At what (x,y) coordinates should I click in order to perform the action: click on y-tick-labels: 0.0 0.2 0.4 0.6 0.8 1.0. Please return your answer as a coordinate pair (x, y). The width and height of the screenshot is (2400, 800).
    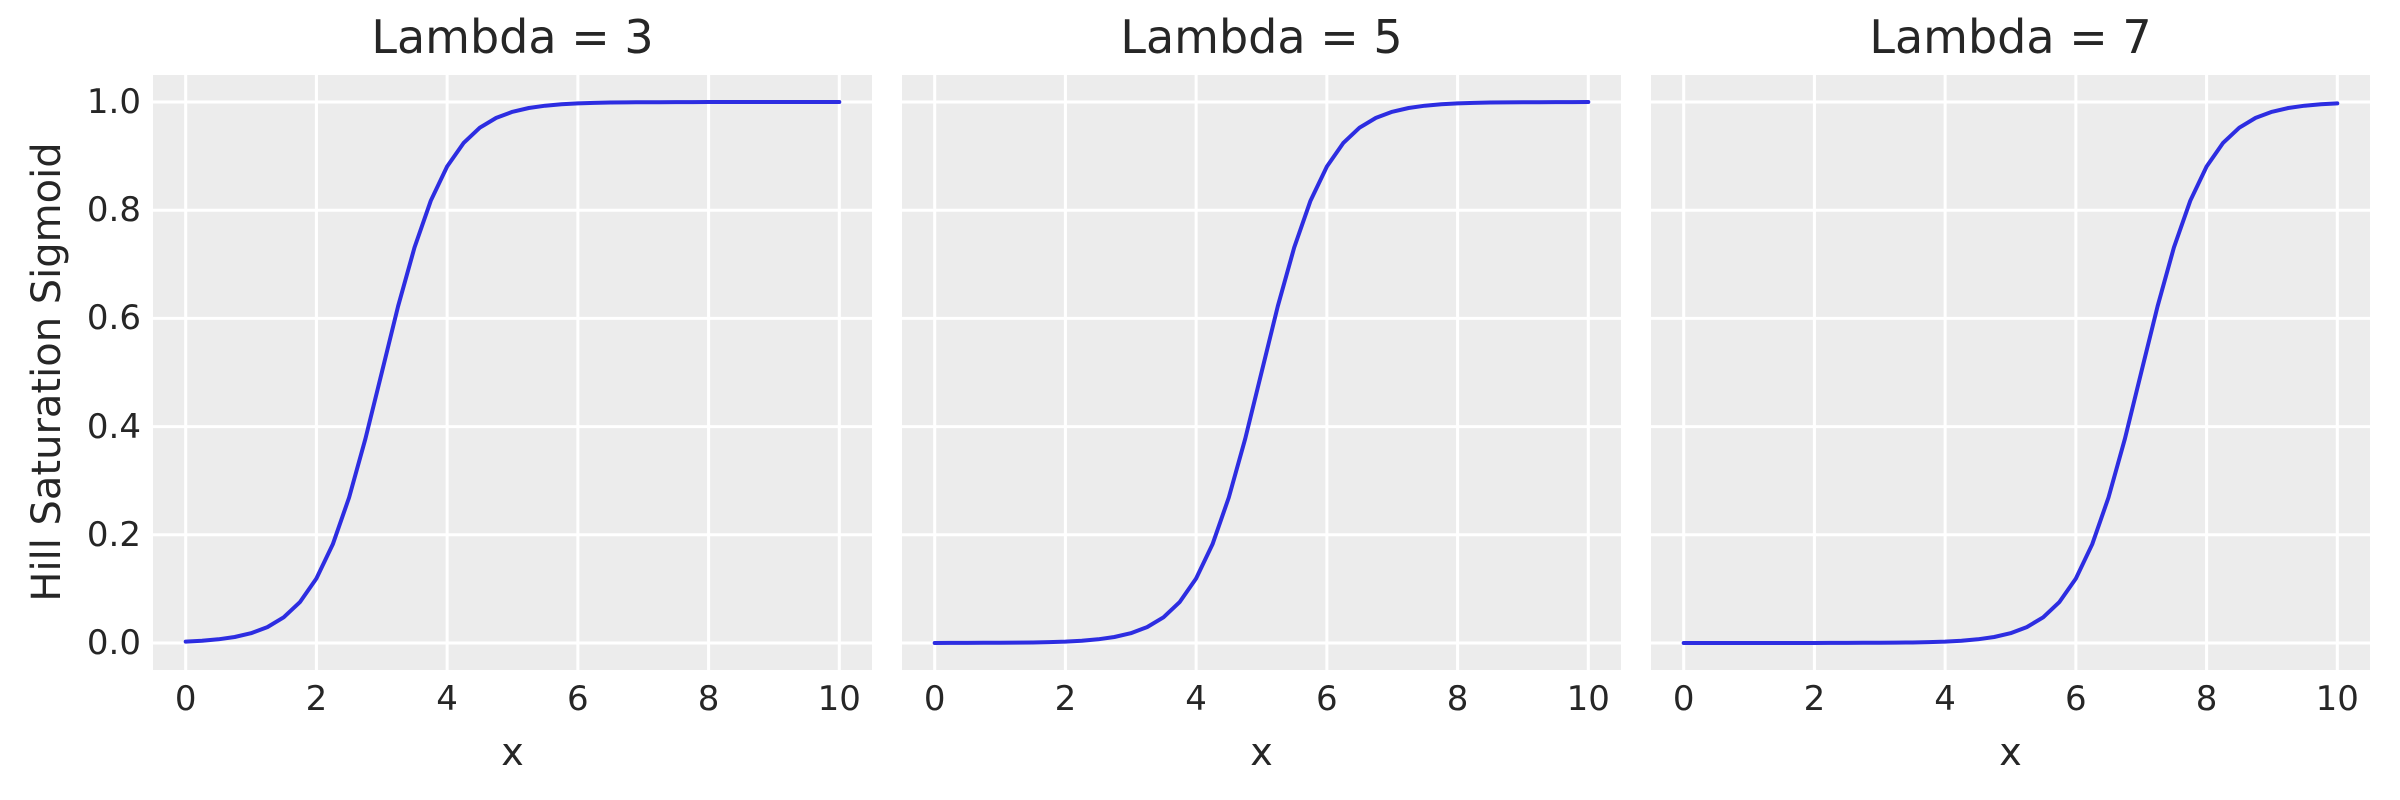
    Looking at the image, I should click on (70, 400).